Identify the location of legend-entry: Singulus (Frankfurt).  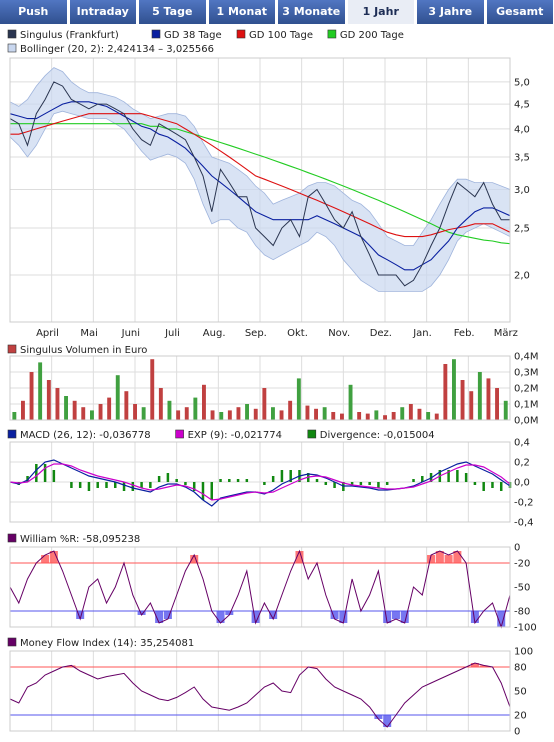
(69, 35).